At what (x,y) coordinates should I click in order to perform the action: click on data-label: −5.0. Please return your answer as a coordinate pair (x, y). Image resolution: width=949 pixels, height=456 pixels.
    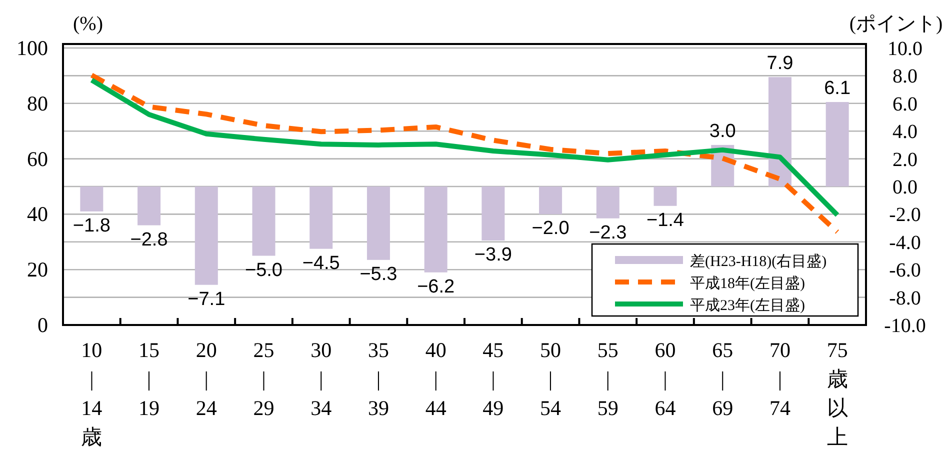
    Looking at the image, I should click on (263, 270).